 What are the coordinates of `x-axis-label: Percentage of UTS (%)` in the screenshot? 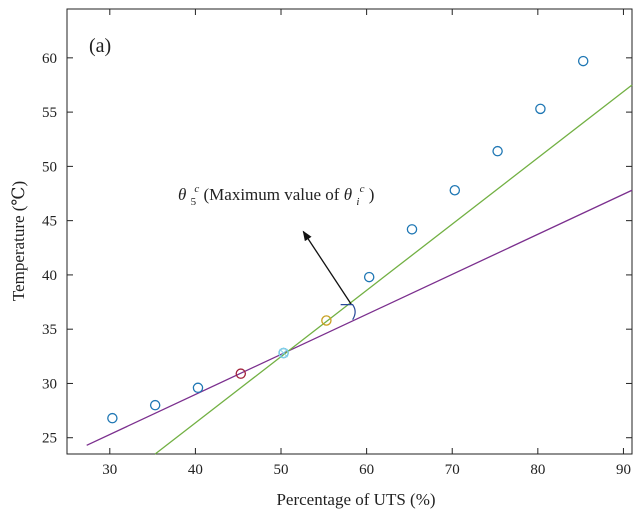 It's located at (355, 499).